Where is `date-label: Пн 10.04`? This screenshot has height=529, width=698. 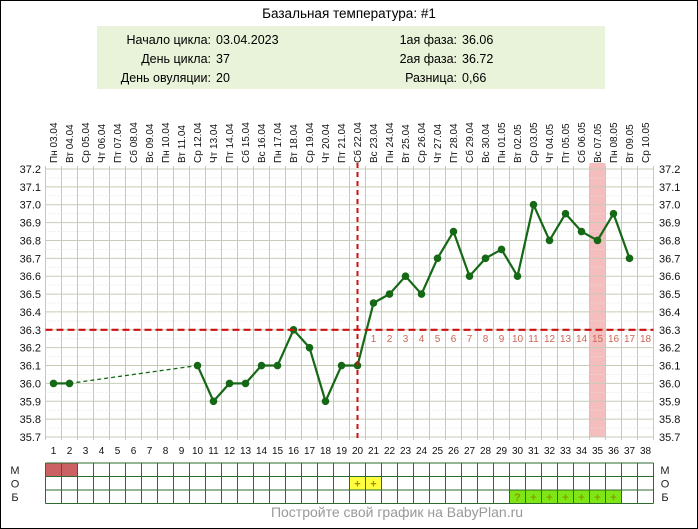
date-label: Пн 10.04 is located at coordinates (166, 142).